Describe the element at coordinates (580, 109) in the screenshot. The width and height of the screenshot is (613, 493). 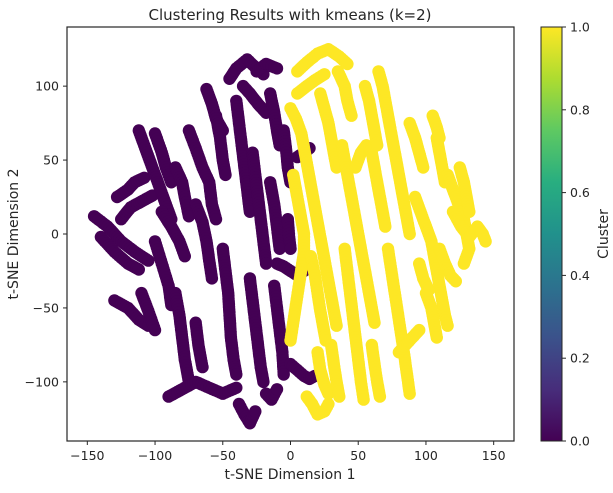
I see `colorbar-tick-label: 0.8` at that location.